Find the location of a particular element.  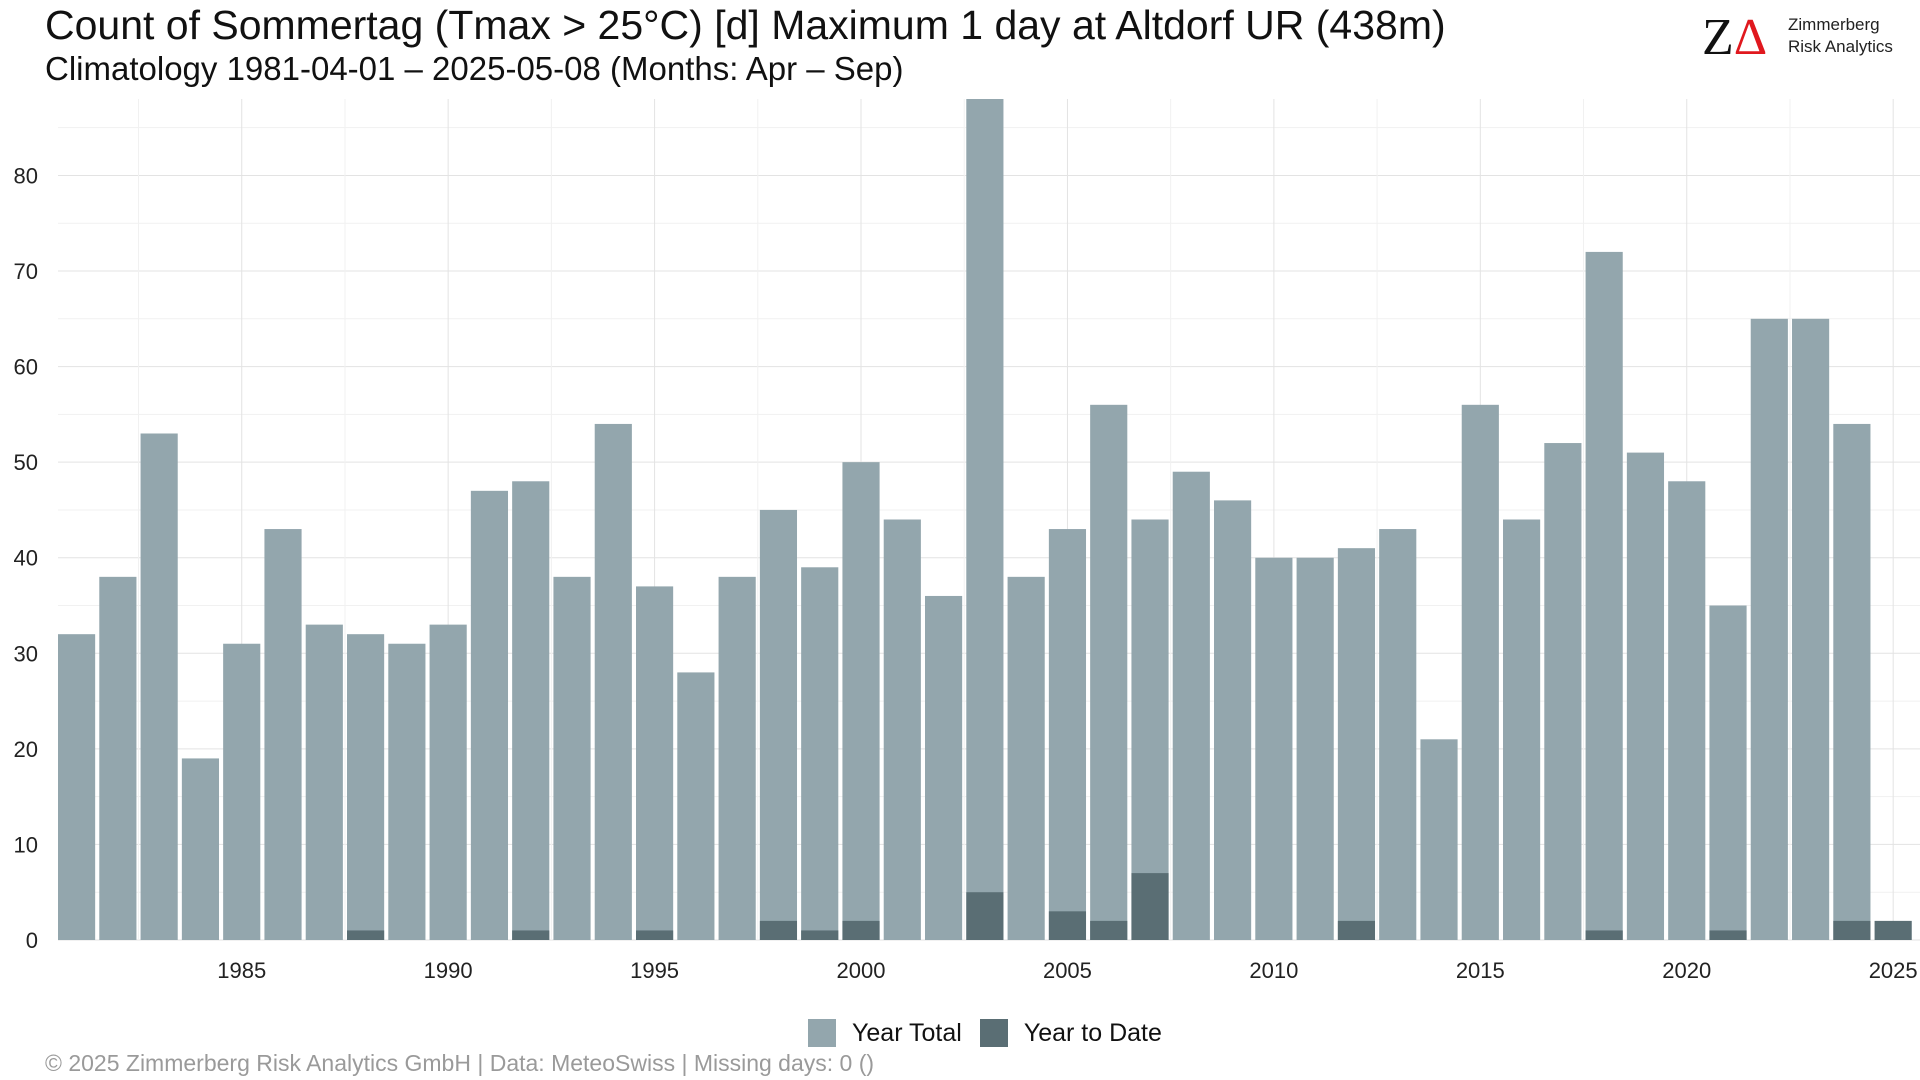

chart-legend: Year Total Year to Date is located at coordinates (994, 1033).